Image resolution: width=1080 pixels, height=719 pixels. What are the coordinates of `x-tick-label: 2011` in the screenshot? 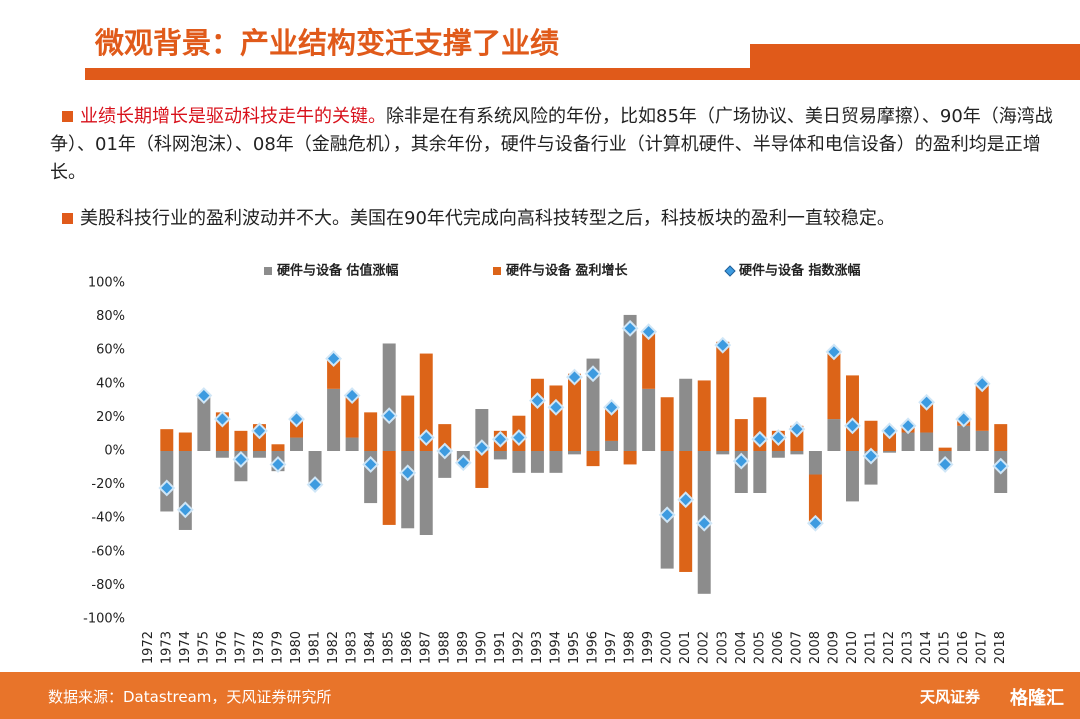 It's located at (871, 647).